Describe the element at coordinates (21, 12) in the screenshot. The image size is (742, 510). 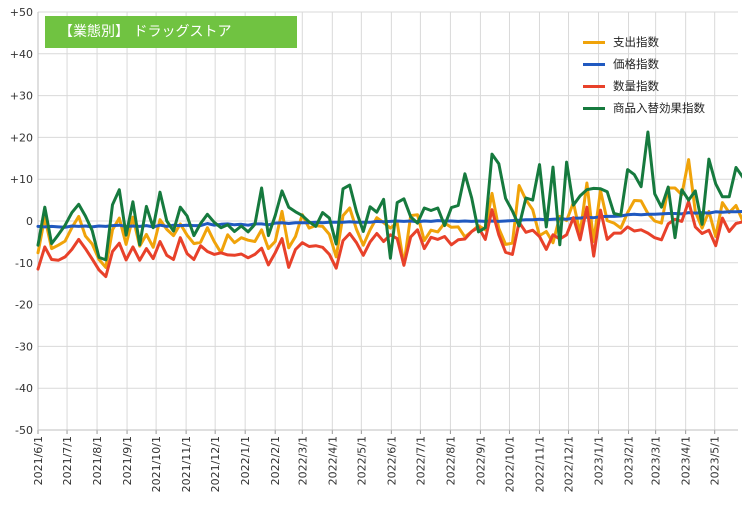
I see `y-tick-label: +50` at that location.